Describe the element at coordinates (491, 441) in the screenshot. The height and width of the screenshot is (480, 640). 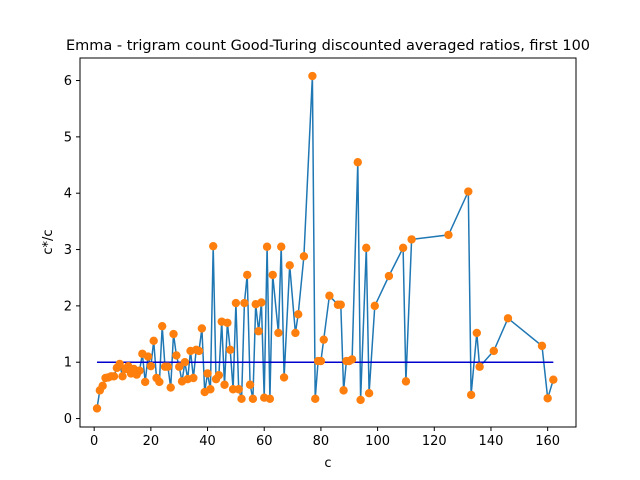
I see `x-tick-label: 140` at that location.